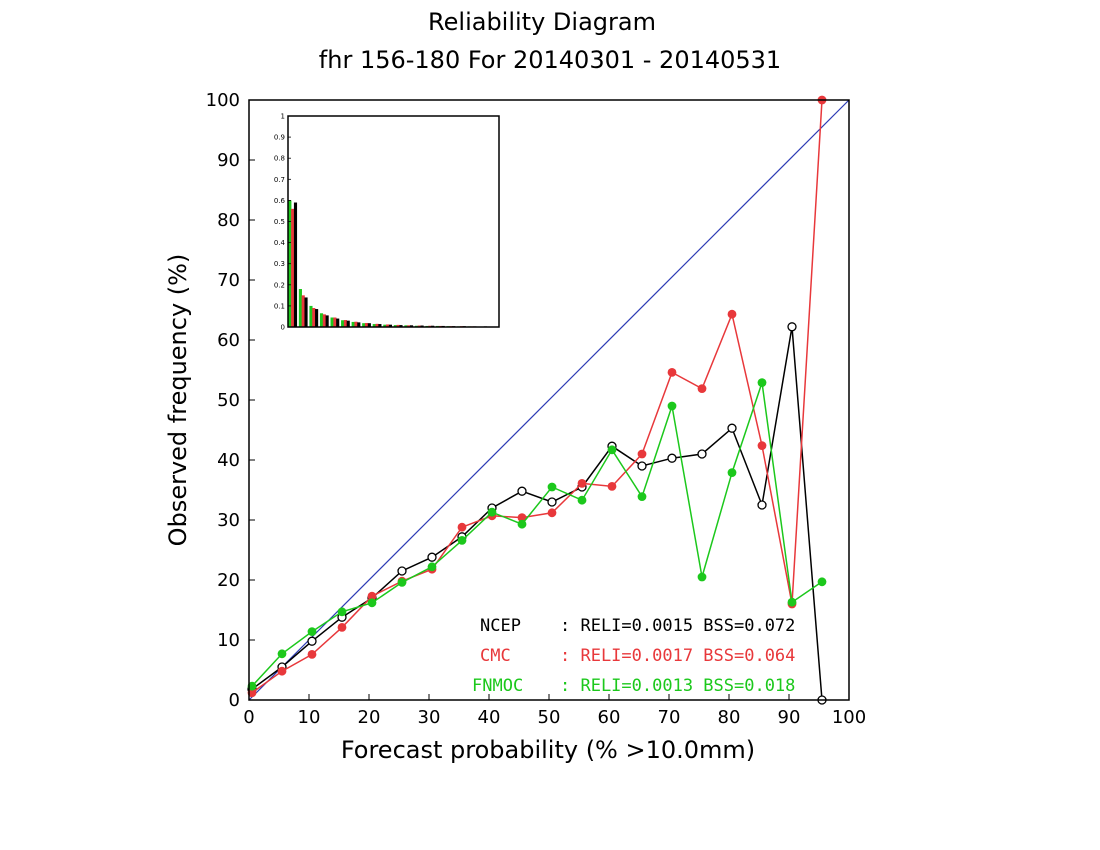 Image resolution: width=1100 pixels, height=850 pixels. Describe the element at coordinates (279, 222) in the screenshot. I see `inset-y-tick-label: 0.5` at that location.